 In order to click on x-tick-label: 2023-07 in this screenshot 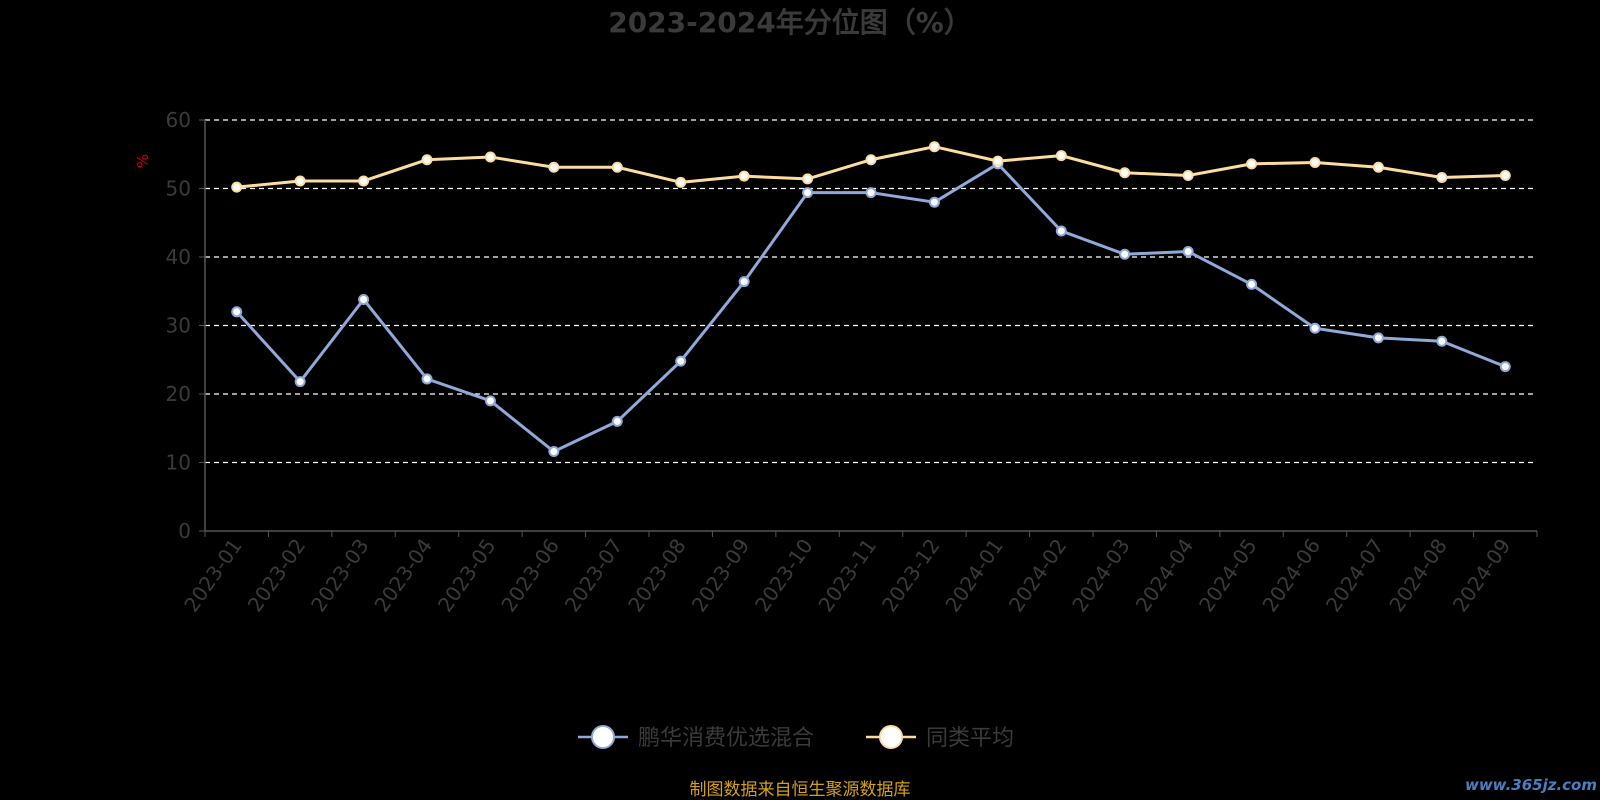, I will do `click(594, 575)`.